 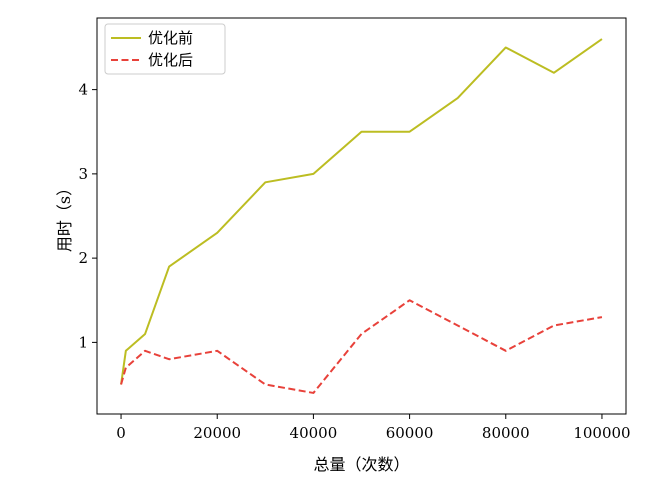 I want to click on y-tick-label: 3, so click(x=83, y=174).